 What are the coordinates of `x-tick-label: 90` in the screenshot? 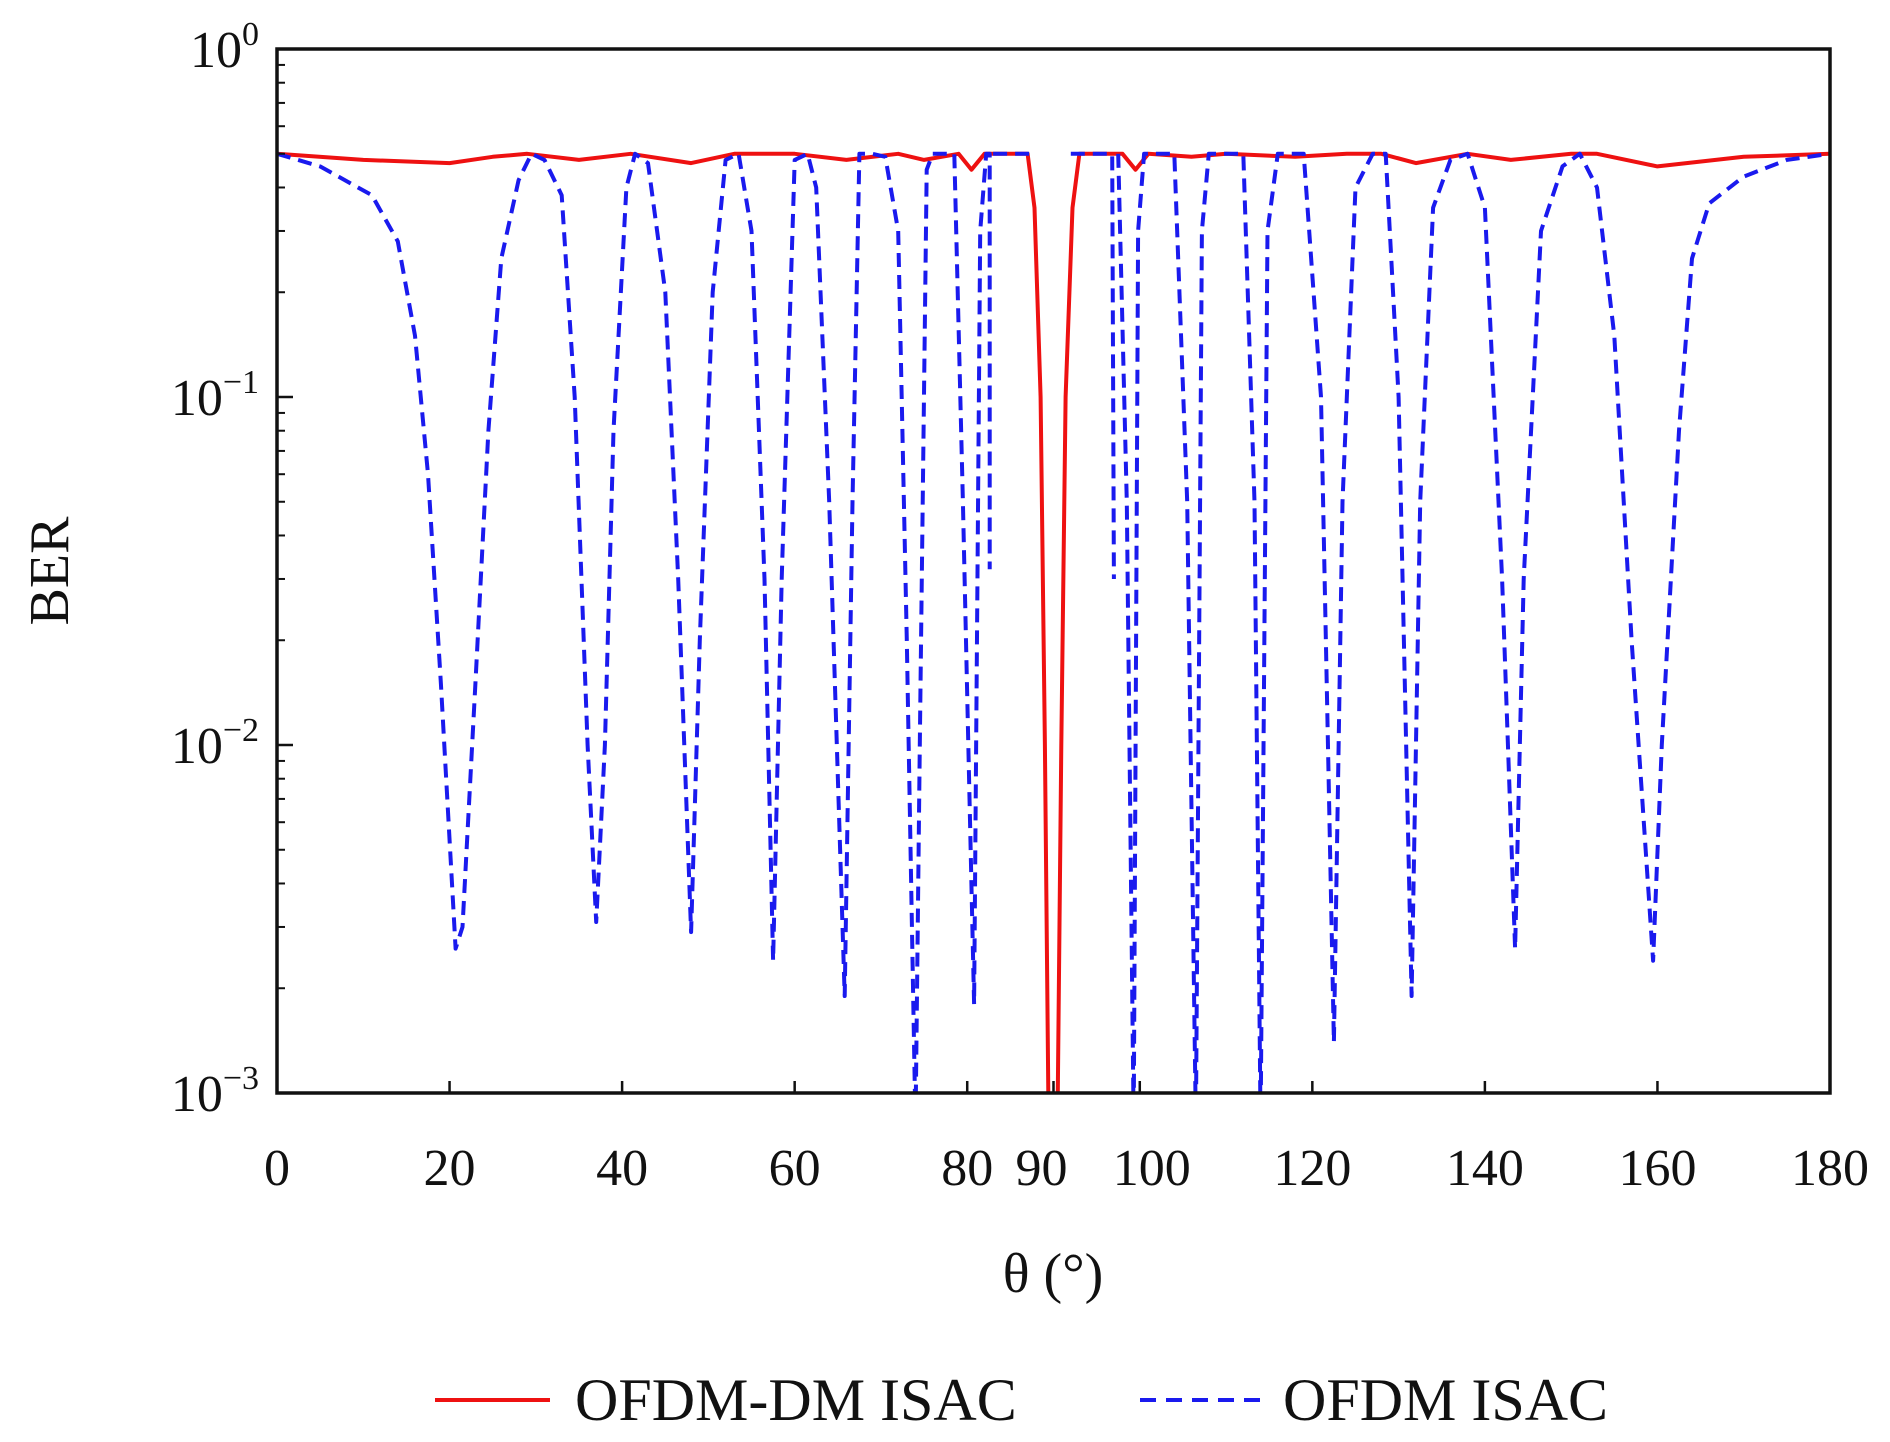 It's located at (1042, 1168).